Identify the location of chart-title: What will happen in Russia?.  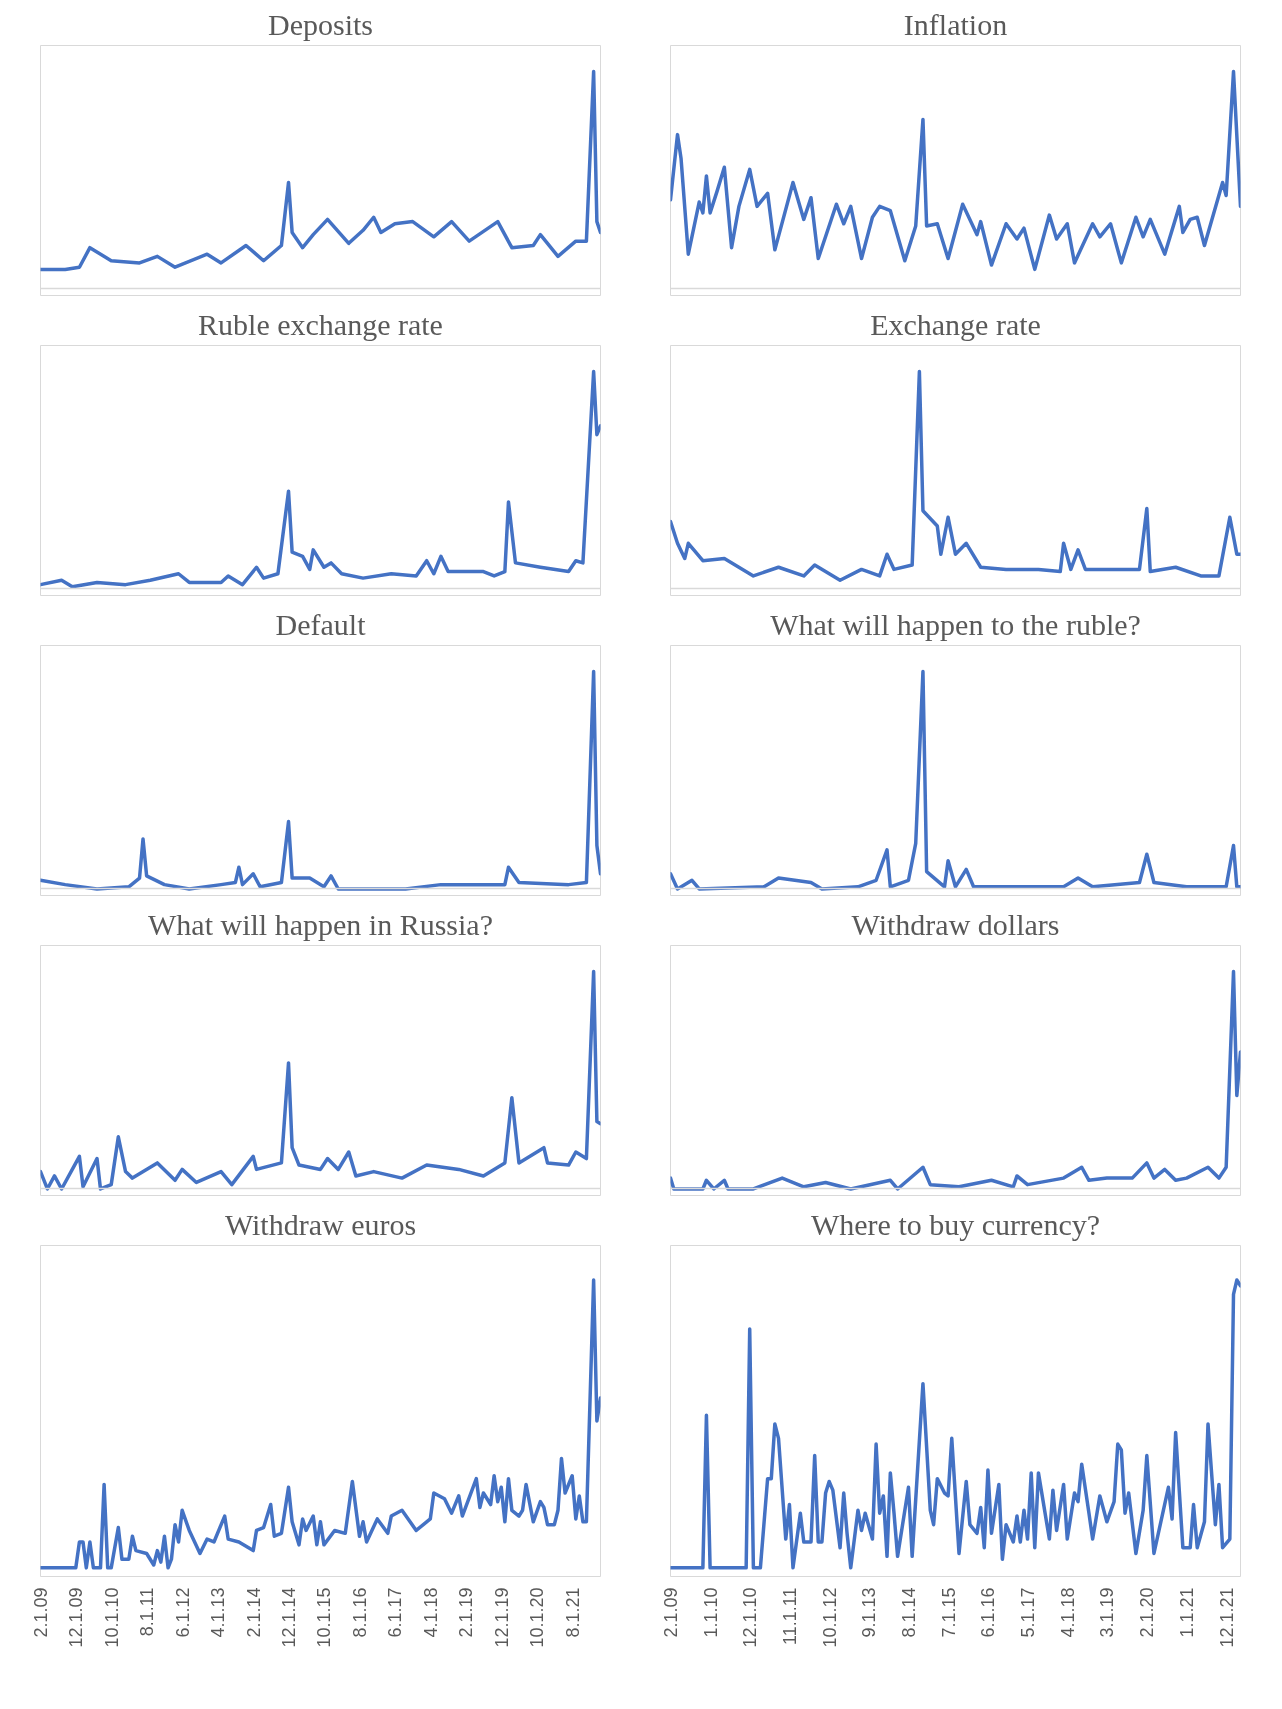
(320, 924).